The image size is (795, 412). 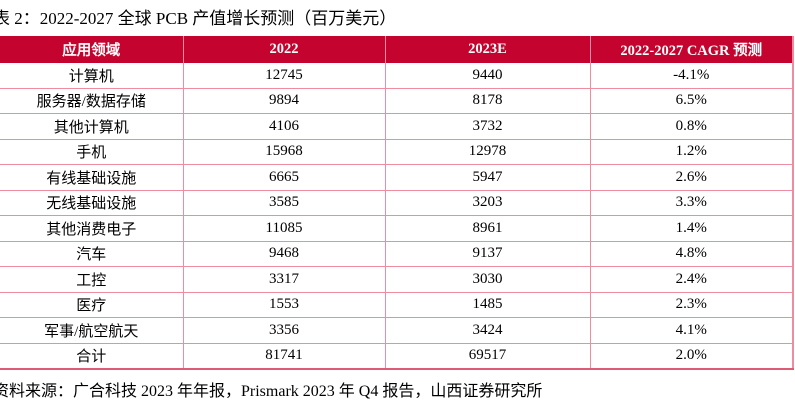 I want to click on row-label-cell: 有线基础设施, so click(x=91, y=177).